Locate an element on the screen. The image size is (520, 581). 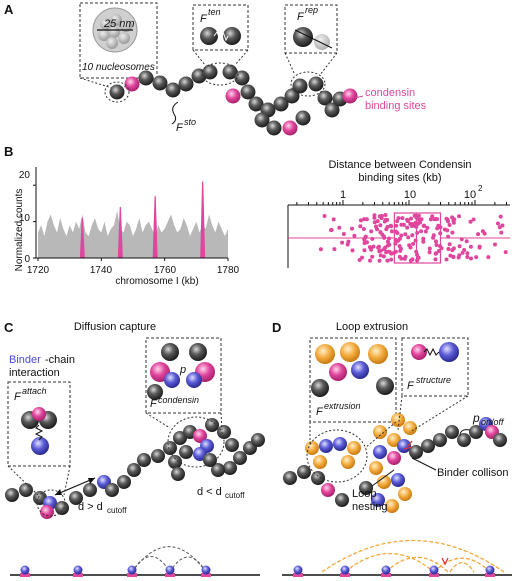
track-c is located at coordinates (135, 561).